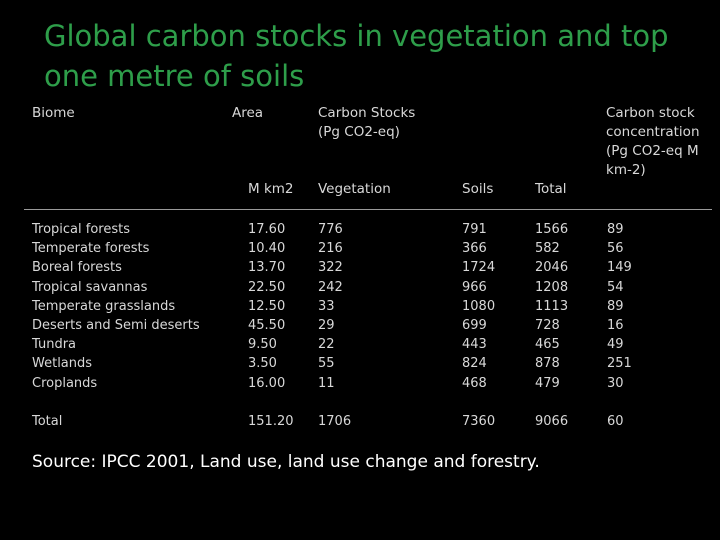 This screenshot has height=540, width=720. Describe the element at coordinates (474, 364) in the screenshot. I see `table-cell-soils: 824` at that location.